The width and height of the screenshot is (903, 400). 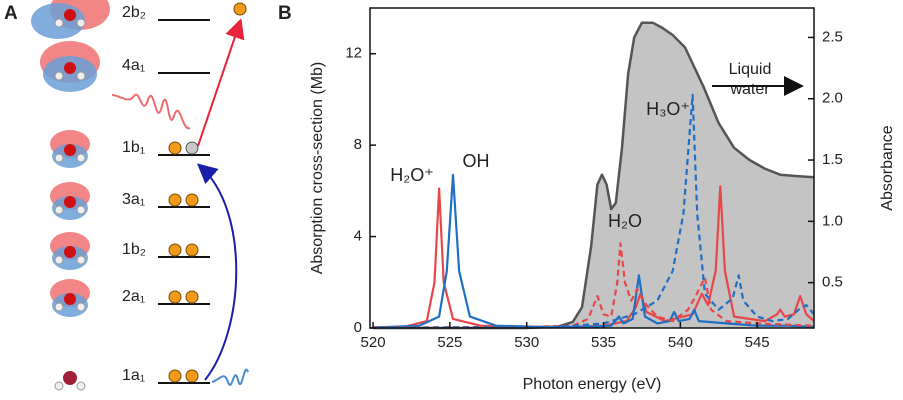 I want to click on orbital-label: 4a₁, so click(x=133, y=65).